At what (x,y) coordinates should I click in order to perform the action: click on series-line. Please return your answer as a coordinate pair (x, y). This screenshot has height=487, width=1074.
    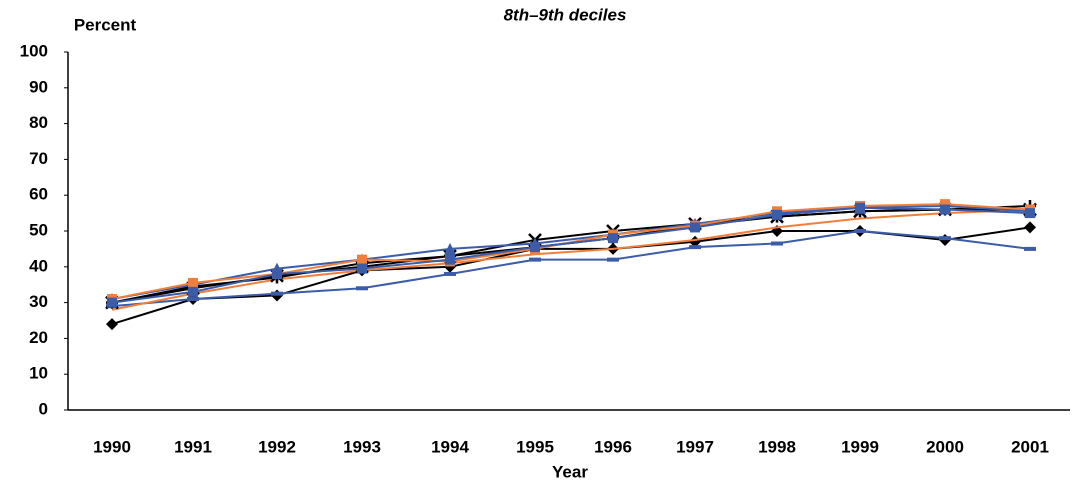
    Looking at the image, I should click on (571, 268).